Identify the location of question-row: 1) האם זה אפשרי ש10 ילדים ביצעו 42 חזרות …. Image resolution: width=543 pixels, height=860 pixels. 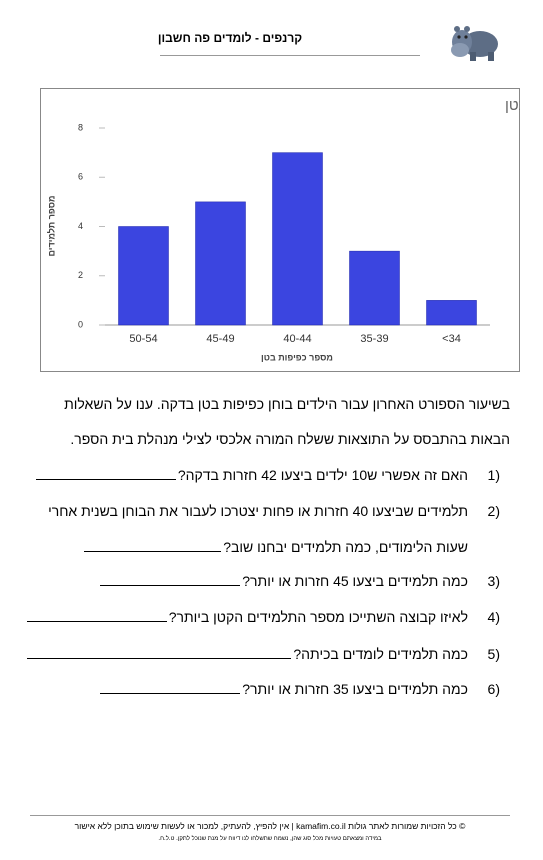
(250, 475).